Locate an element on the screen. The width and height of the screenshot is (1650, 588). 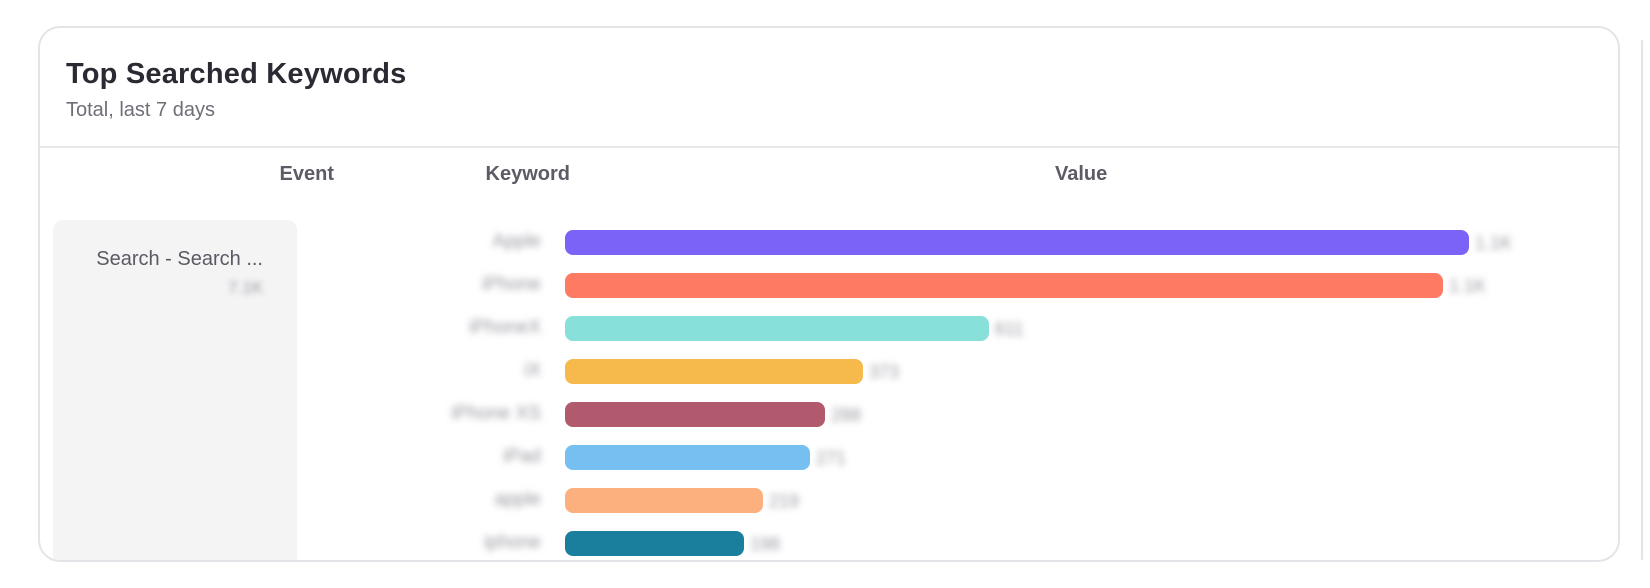
keyword-value: 198 is located at coordinates (765, 544).